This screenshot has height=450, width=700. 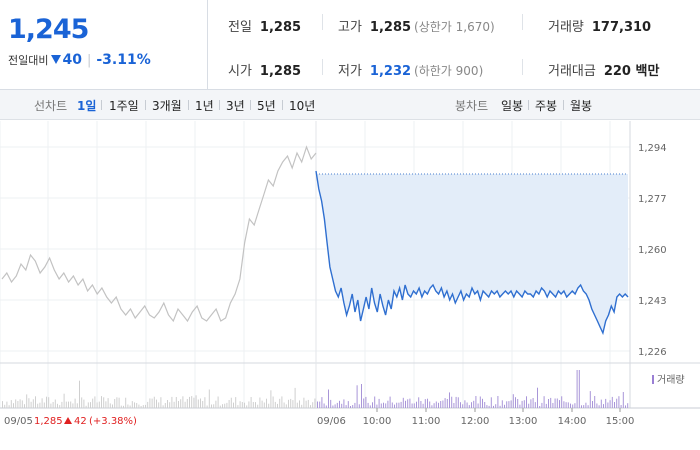 What do you see at coordinates (410, 69) in the screenshot?
I see `low-price: 저가 1,232 (하한가 900)` at bounding box center [410, 69].